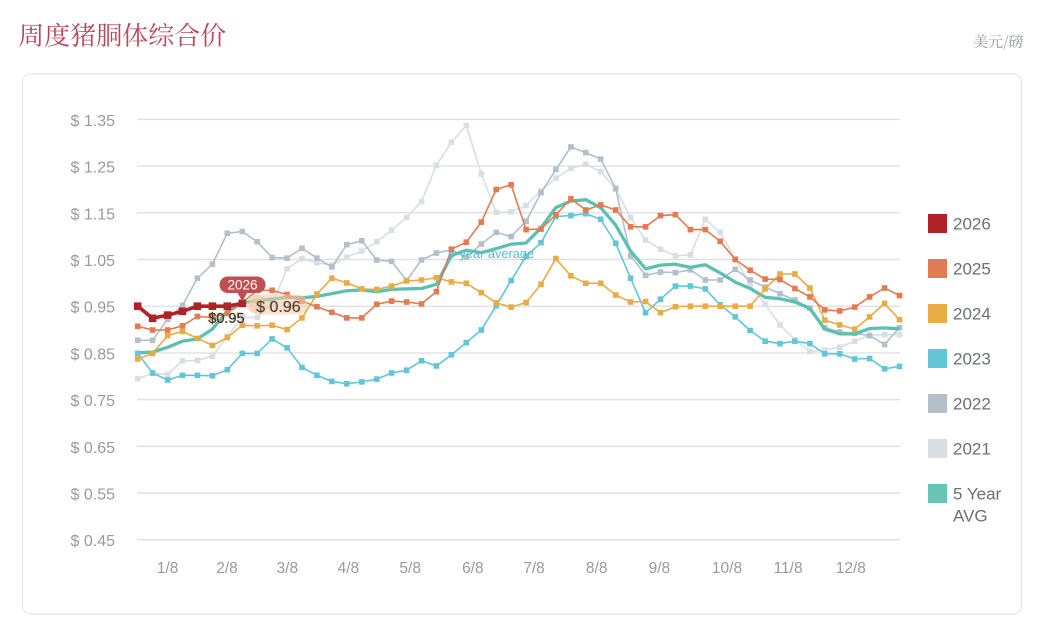 This screenshot has height=634, width=1044. I want to click on svg-text: $ 0.96, so click(277, 307).